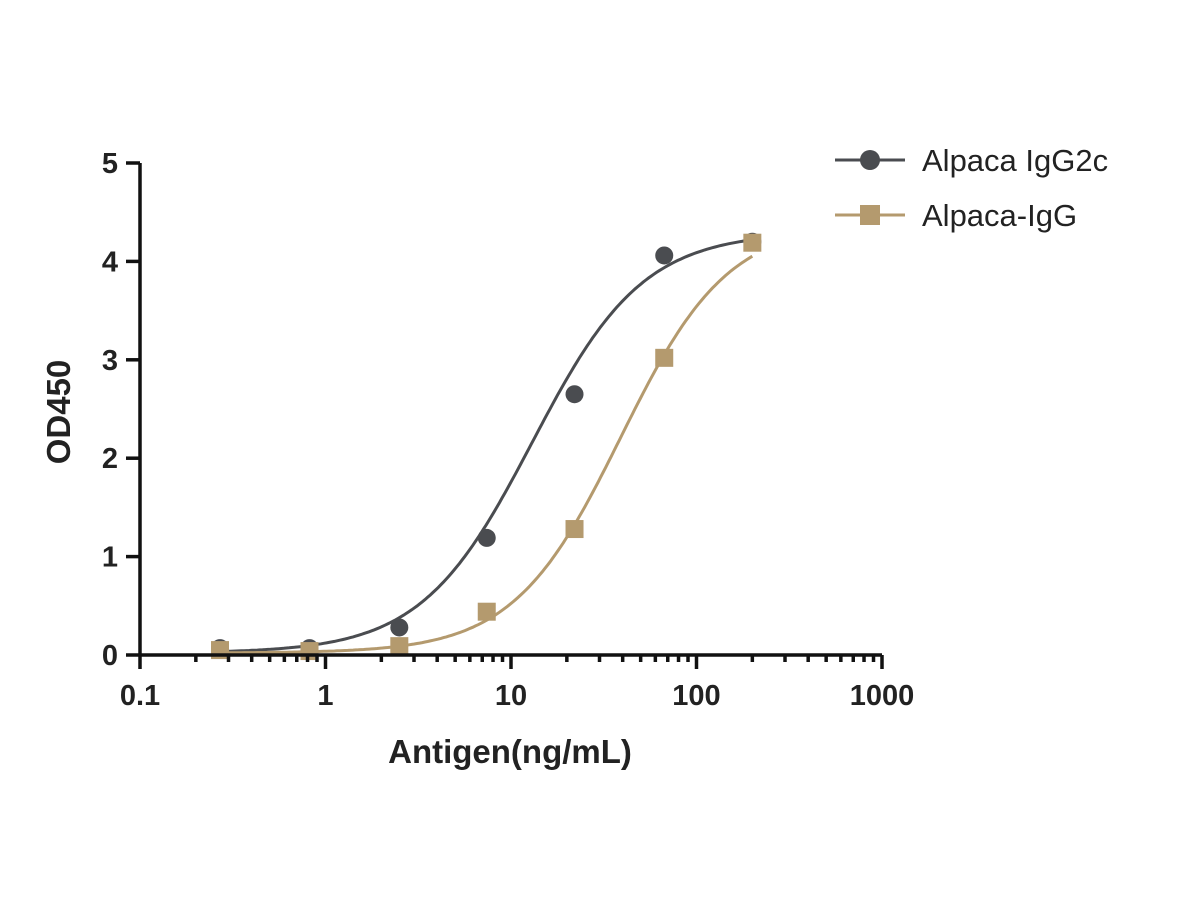 The height and width of the screenshot is (900, 1200). I want to click on x-tick-label: 10, so click(511, 696).